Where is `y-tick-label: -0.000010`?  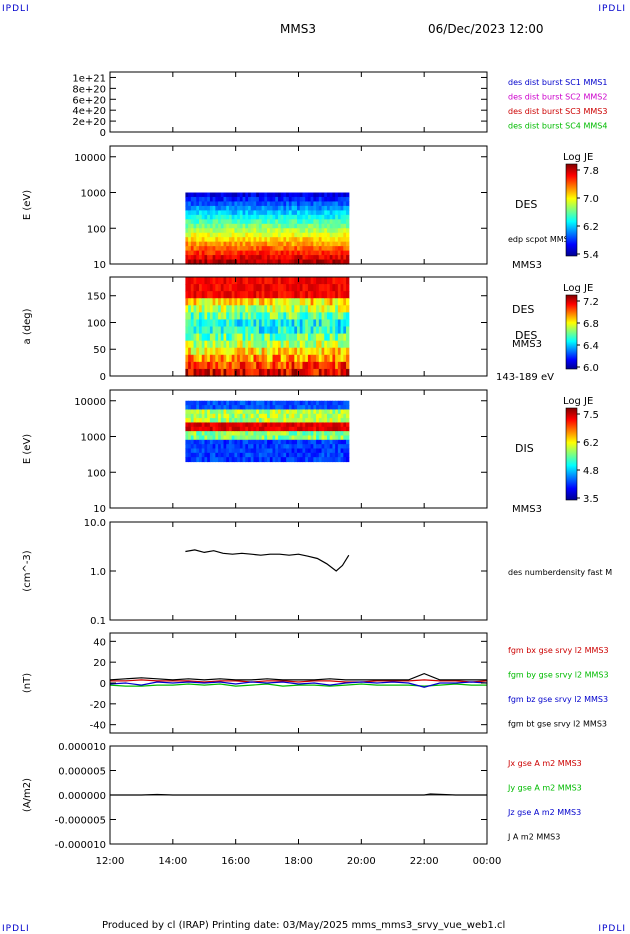
y-tick-label: -0.000010 is located at coordinates (80, 845).